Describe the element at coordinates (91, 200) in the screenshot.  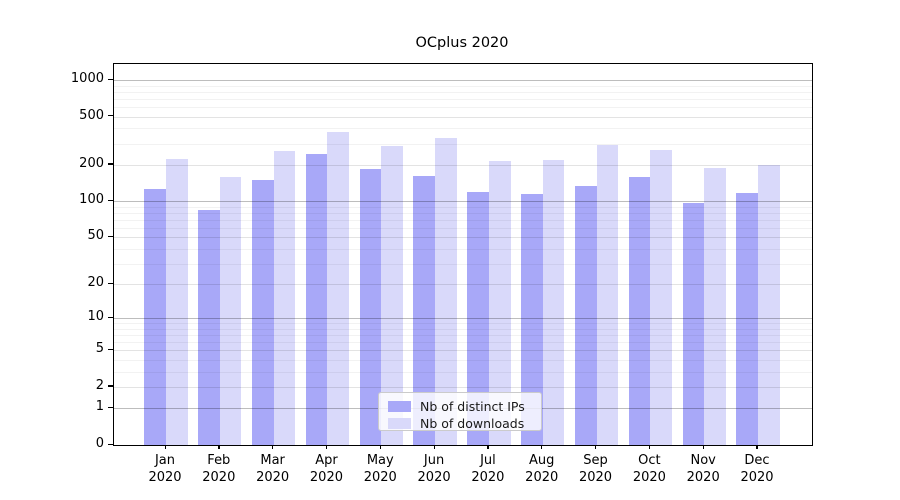
I see `y-tick-label-100: 100` at that location.